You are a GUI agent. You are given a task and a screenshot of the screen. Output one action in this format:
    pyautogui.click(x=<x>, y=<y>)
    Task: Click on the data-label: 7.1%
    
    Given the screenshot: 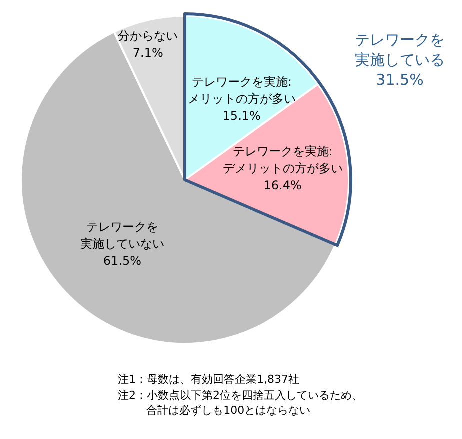 What is the action you would take?
    pyautogui.click(x=148, y=53)
    